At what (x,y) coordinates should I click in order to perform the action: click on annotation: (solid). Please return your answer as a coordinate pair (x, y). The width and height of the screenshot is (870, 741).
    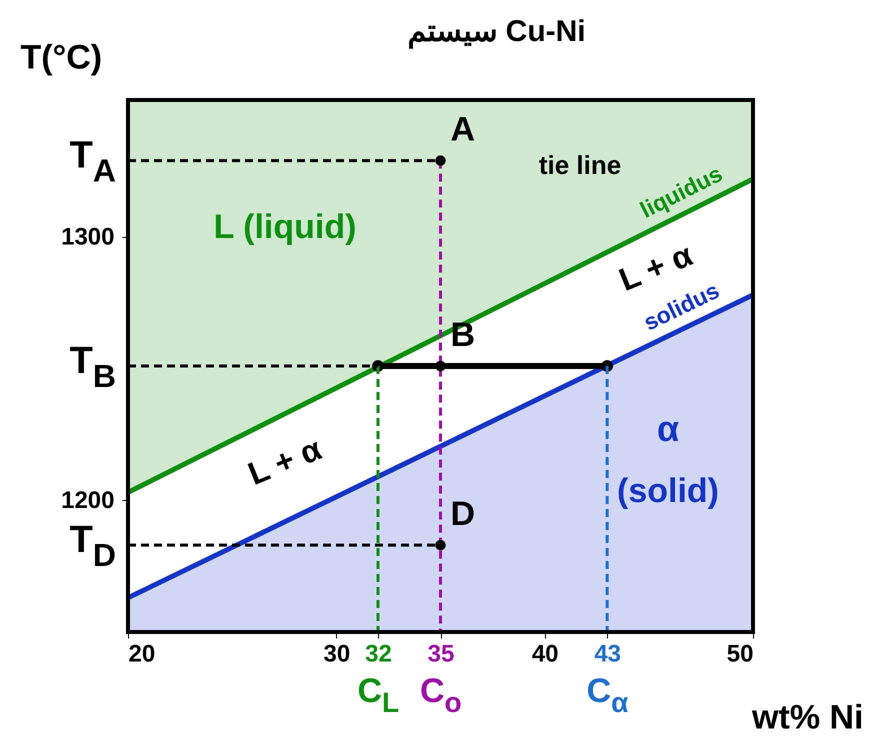
    Looking at the image, I should click on (668, 491).